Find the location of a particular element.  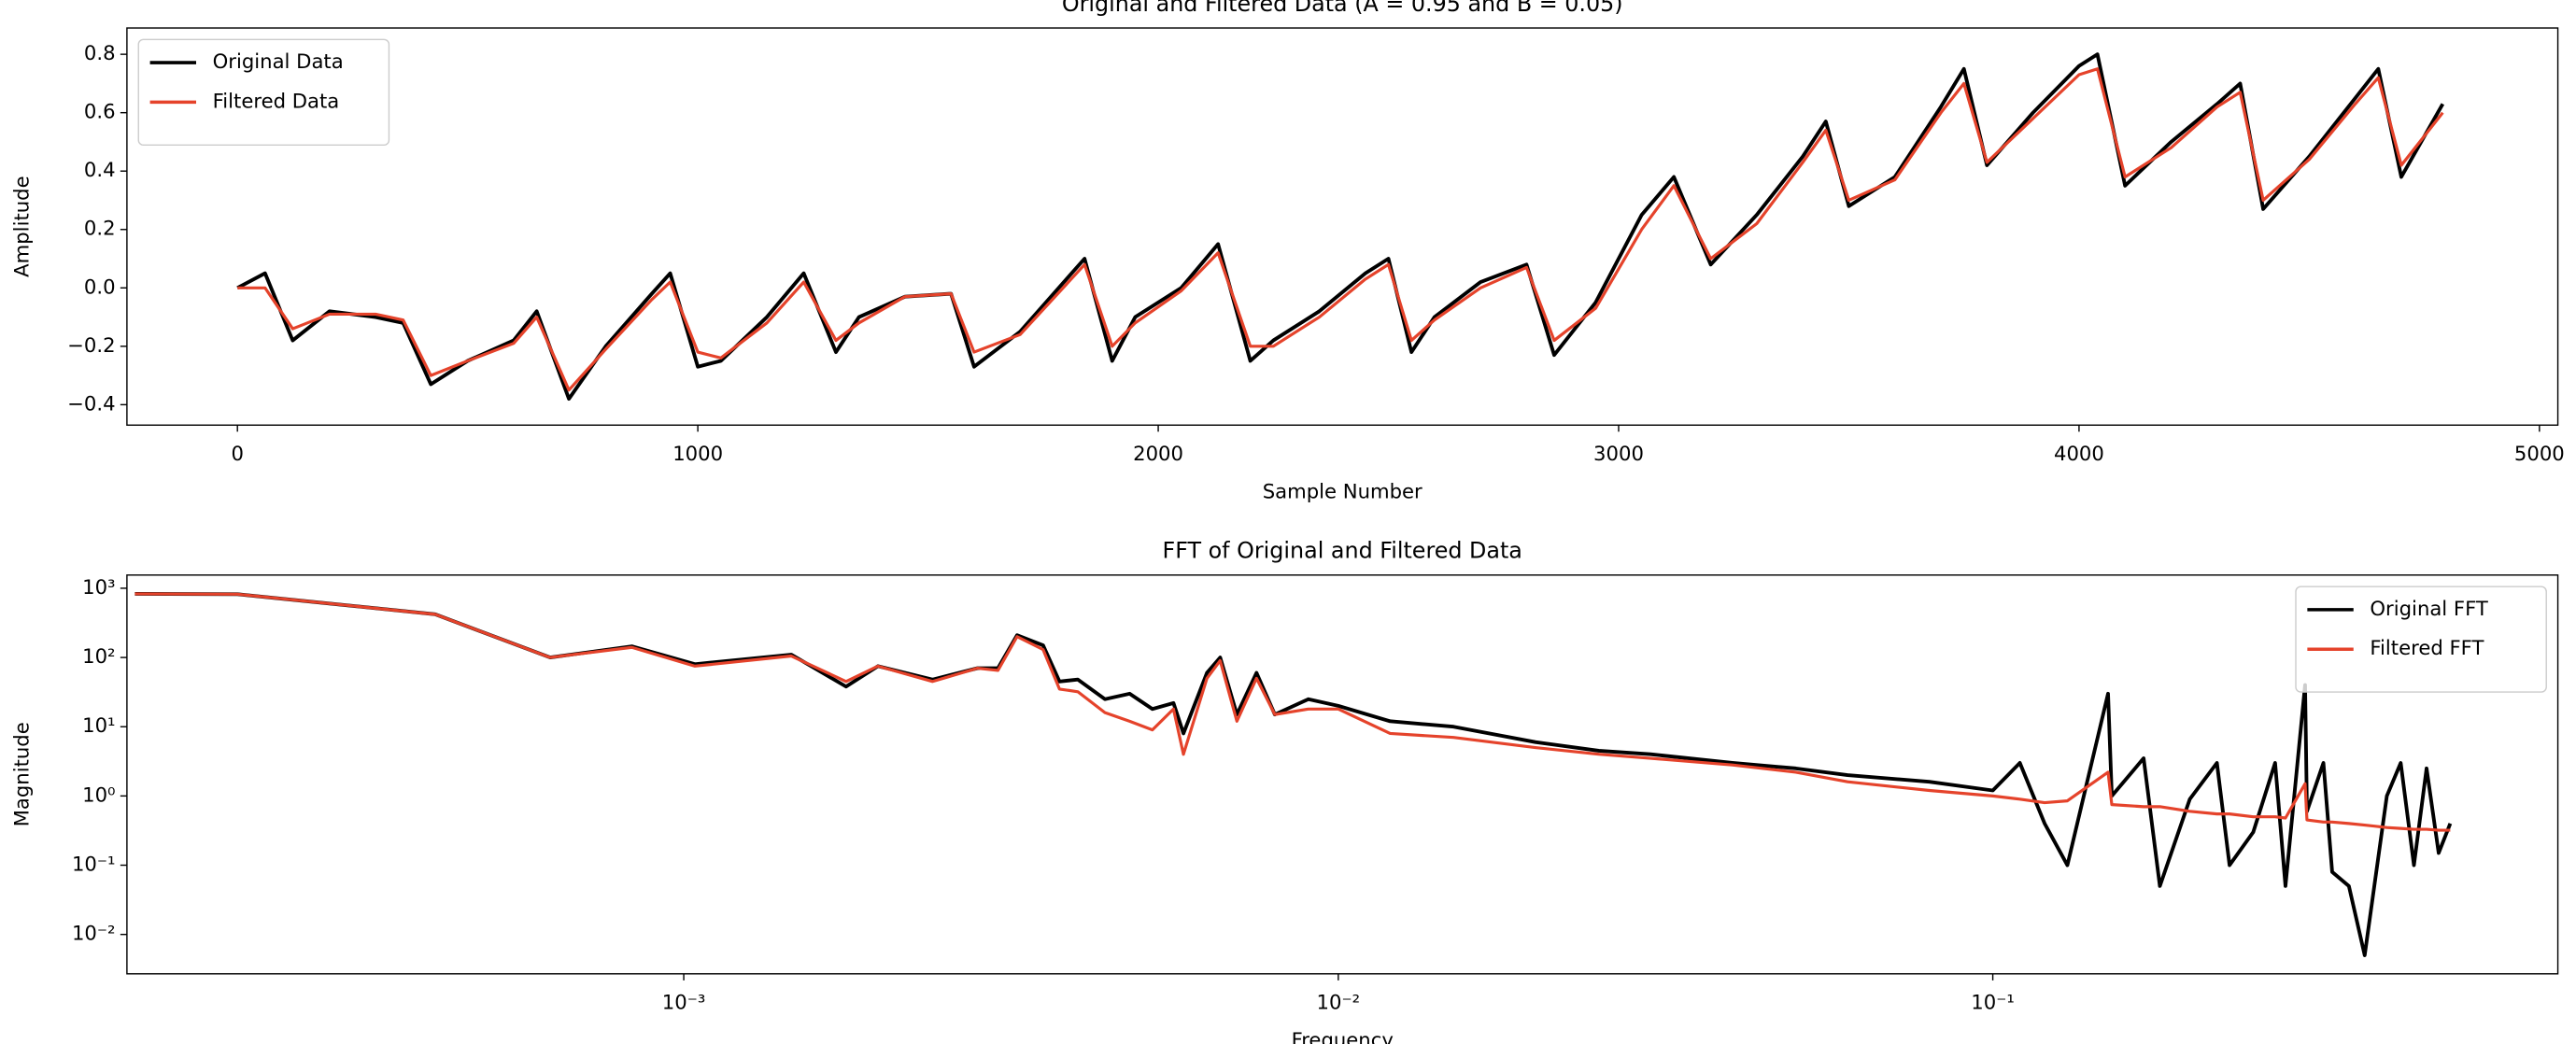

y-tick-label: −0.4 is located at coordinates (91, 403).